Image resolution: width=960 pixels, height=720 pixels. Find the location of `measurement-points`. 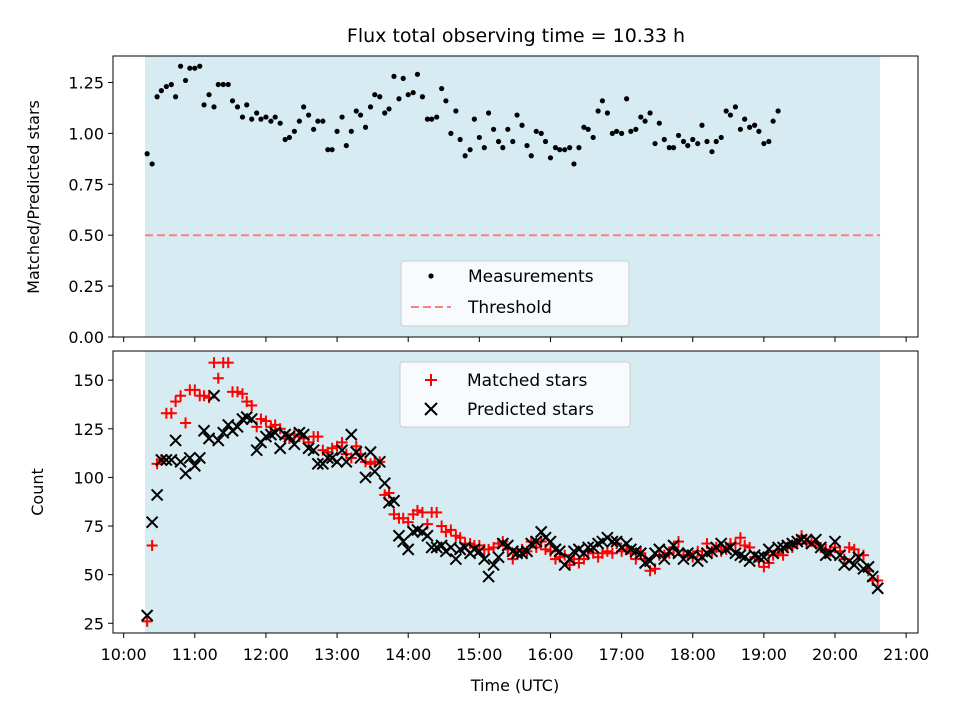

measurement-points is located at coordinates (462, 115).